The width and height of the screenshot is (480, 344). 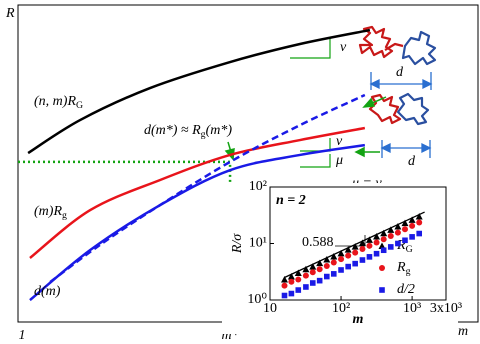 I want to click on y-axis-label: R, so click(x=10, y=13).